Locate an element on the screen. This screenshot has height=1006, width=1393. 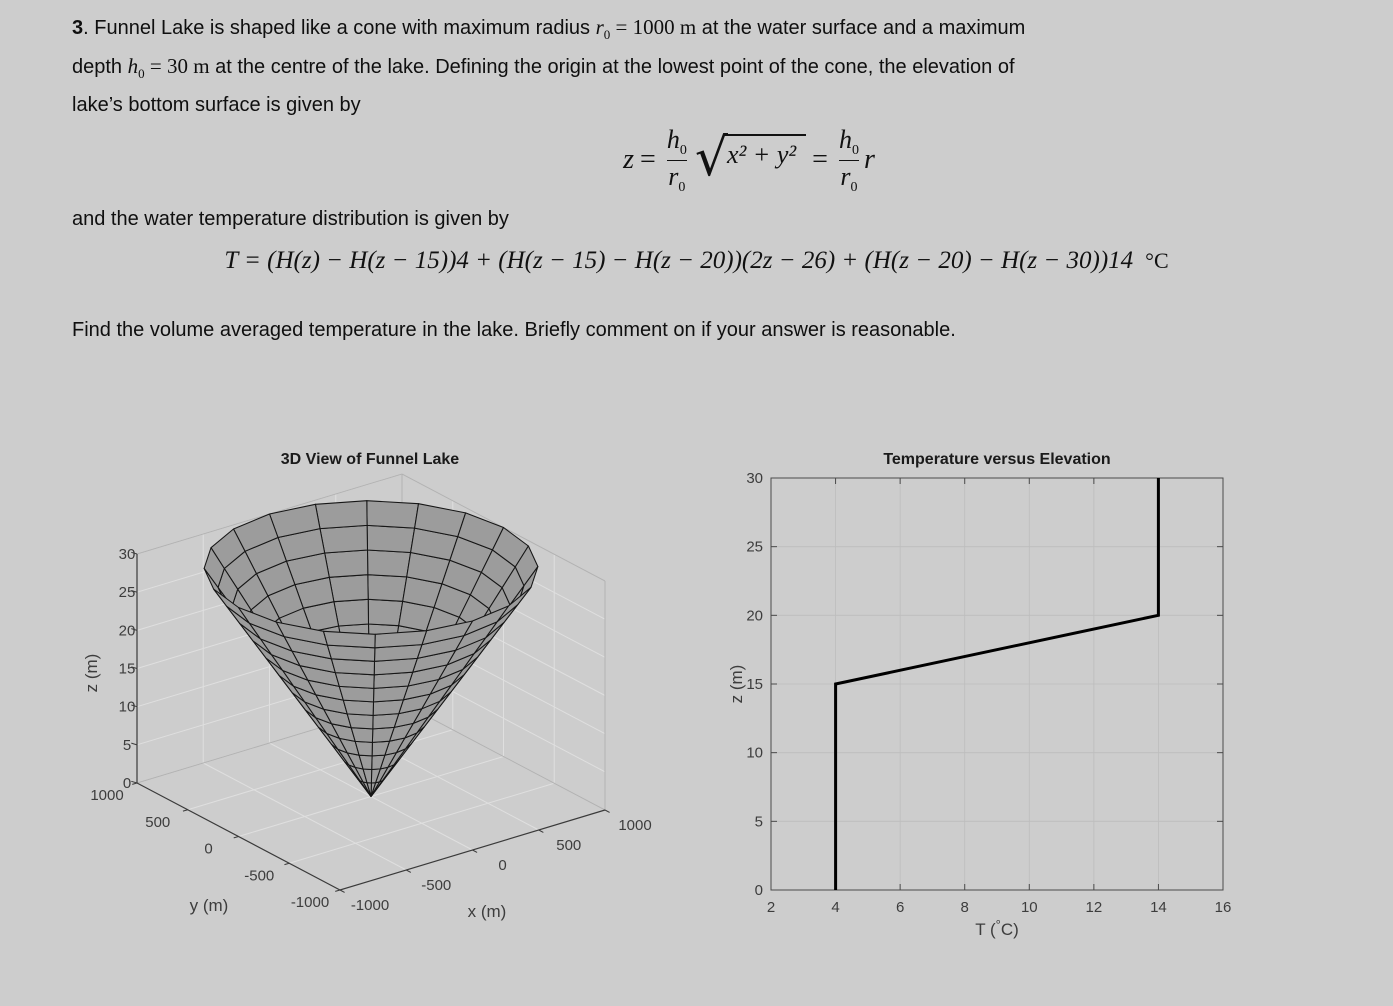
z-axis-label: z (m) is located at coordinates (91, 673).